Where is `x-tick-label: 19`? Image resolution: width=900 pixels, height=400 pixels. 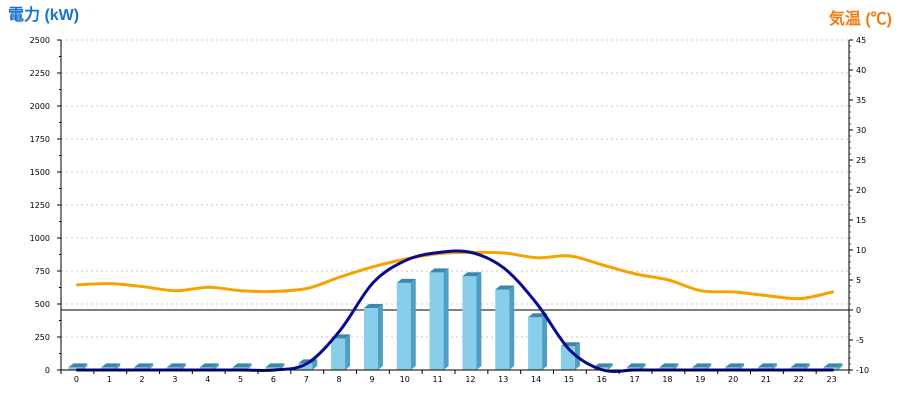 x-tick-label: 19 is located at coordinates (700, 379).